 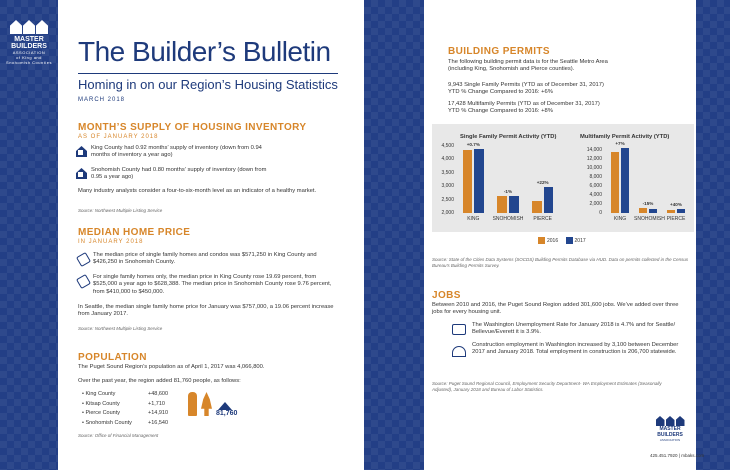 What do you see at coordinates (447, 199) in the screenshot?
I see `y-tick-label: 2,500` at bounding box center [447, 199].